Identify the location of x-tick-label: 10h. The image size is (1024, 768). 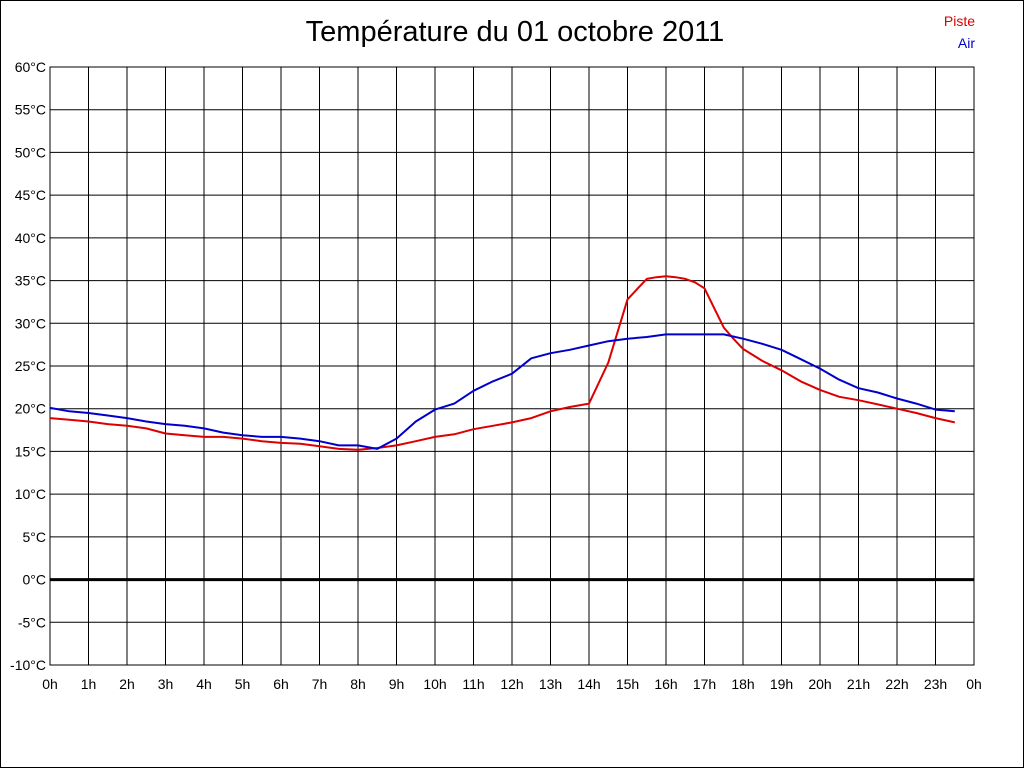
(434, 684).